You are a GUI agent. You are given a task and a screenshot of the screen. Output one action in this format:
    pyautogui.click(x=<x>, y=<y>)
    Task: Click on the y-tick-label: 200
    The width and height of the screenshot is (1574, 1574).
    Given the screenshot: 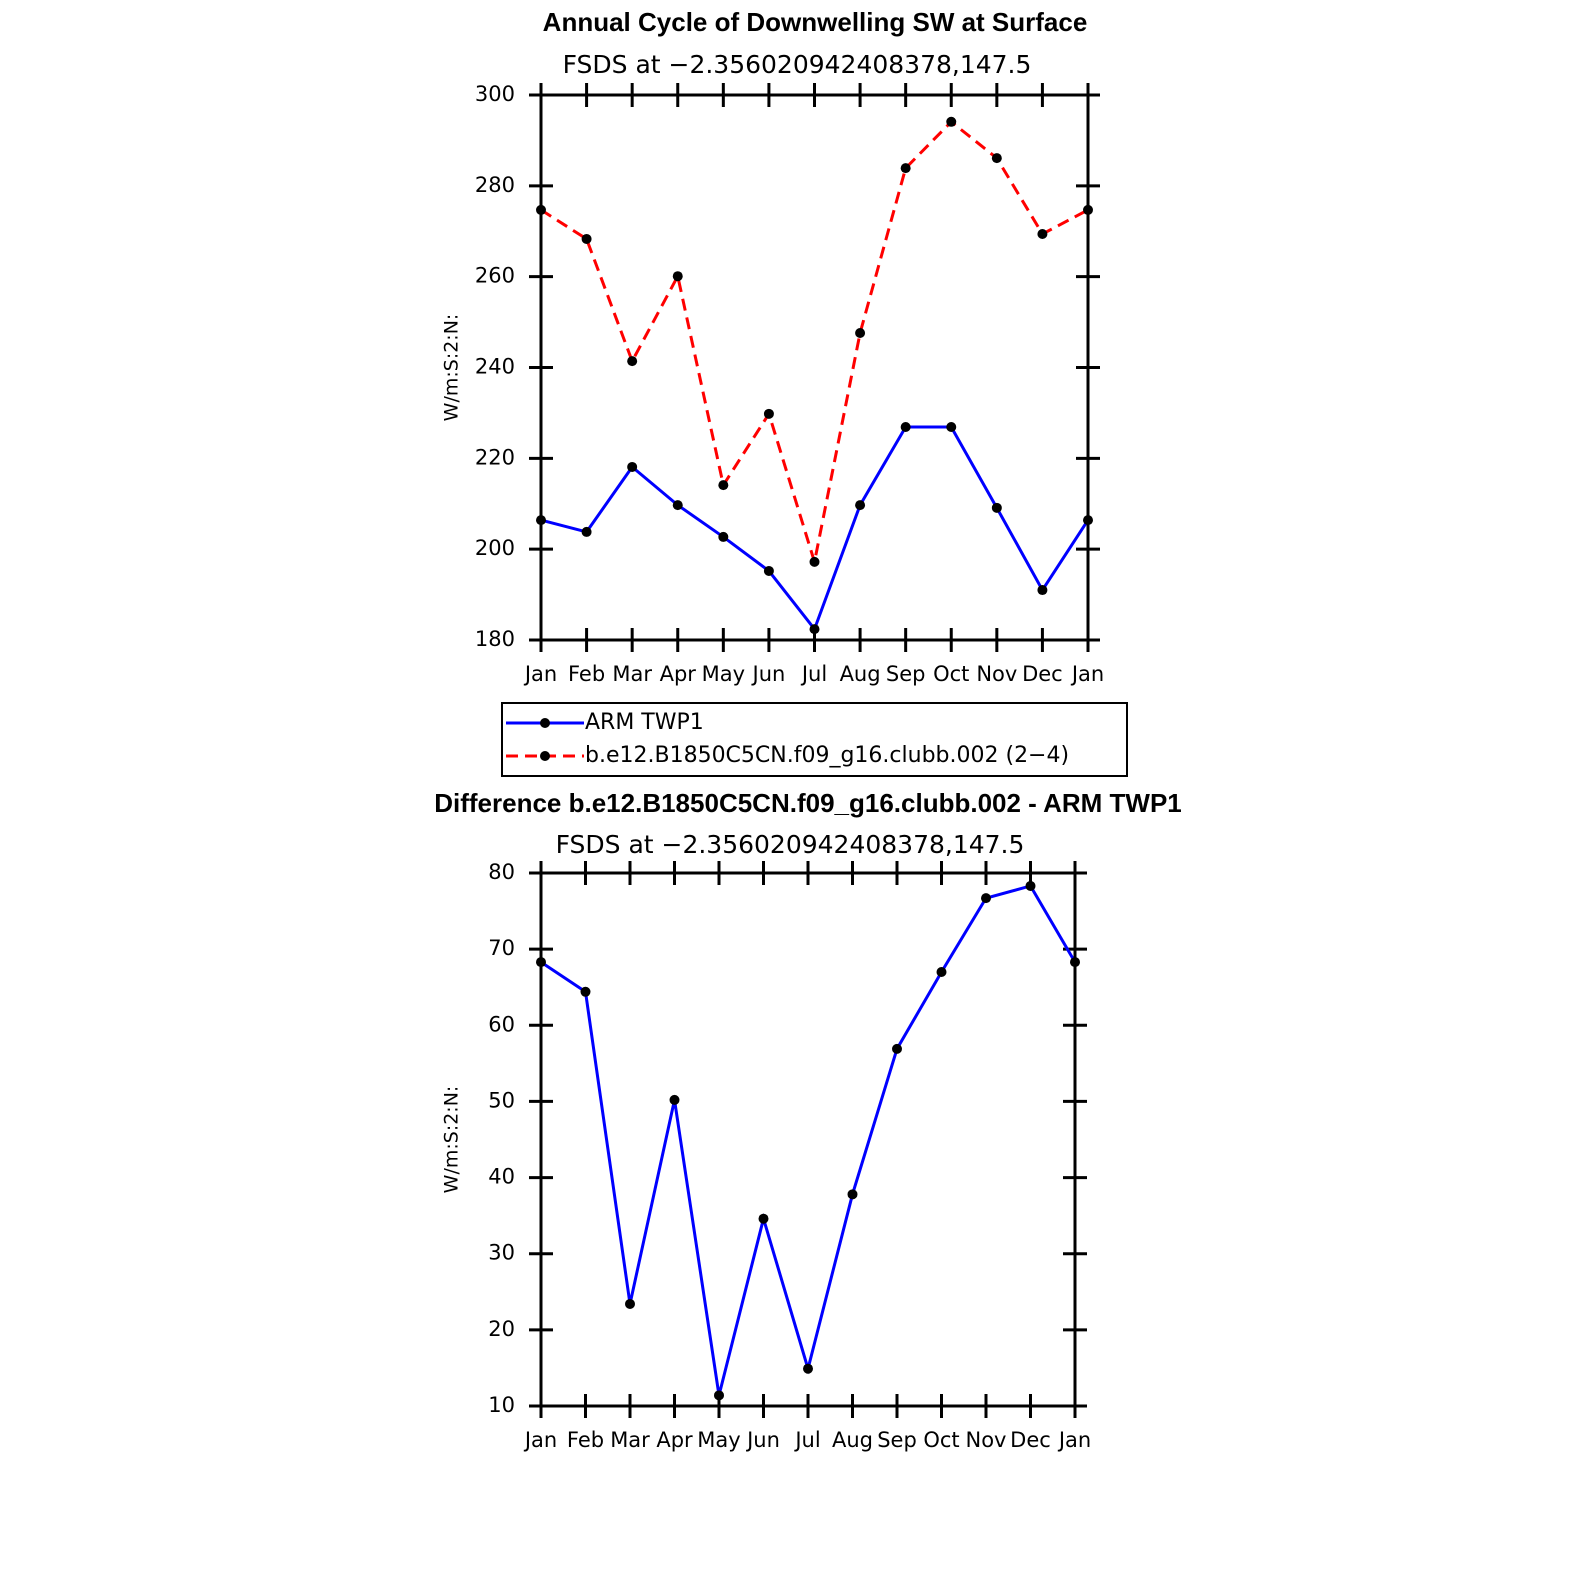 What is the action you would take?
    pyautogui.click(x=495, y=548)
    